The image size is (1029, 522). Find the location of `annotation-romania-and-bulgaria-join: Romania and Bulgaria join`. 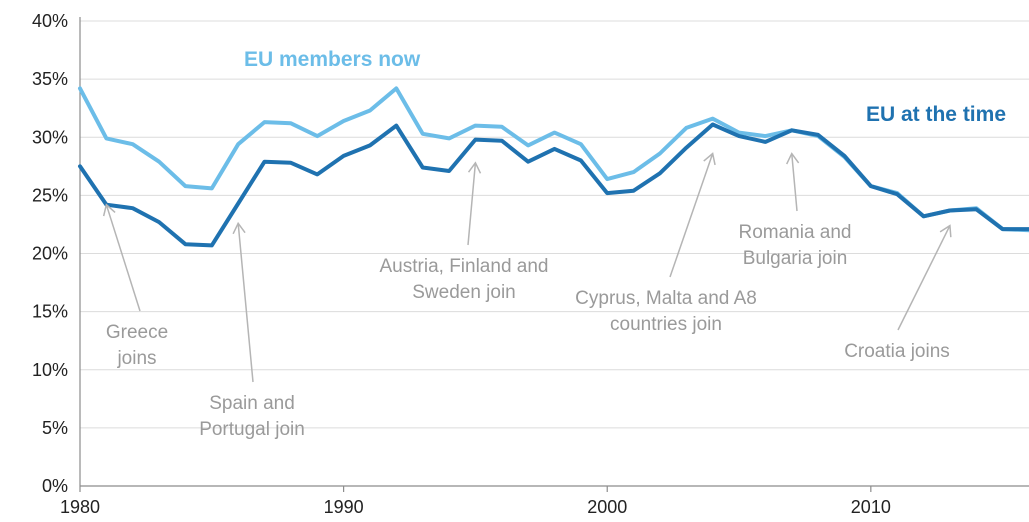

annotation-romania-and-bulgaria-join: Romania and Bulgaria join is located at coordinates (795, 210).